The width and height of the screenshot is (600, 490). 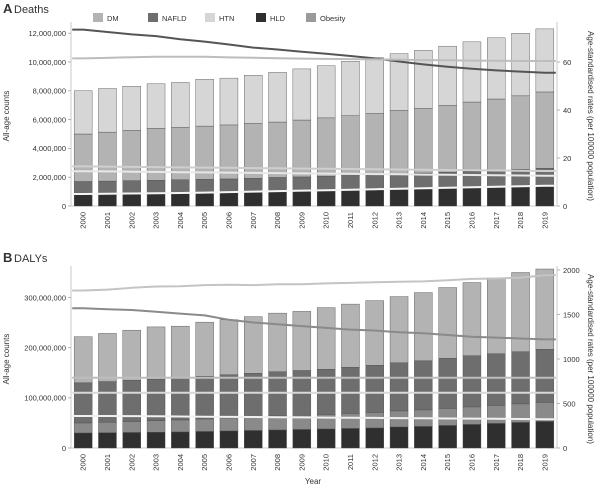 I want to click on panel-a-ytick-label: 2,000,000, so click(x=49, y=177).